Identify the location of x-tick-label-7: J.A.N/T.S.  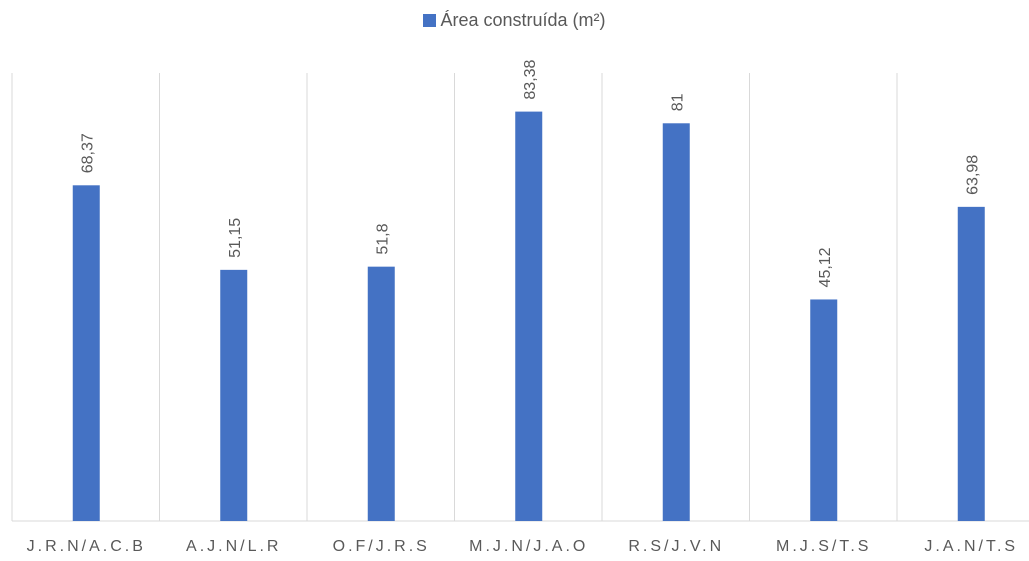
(971, 546).